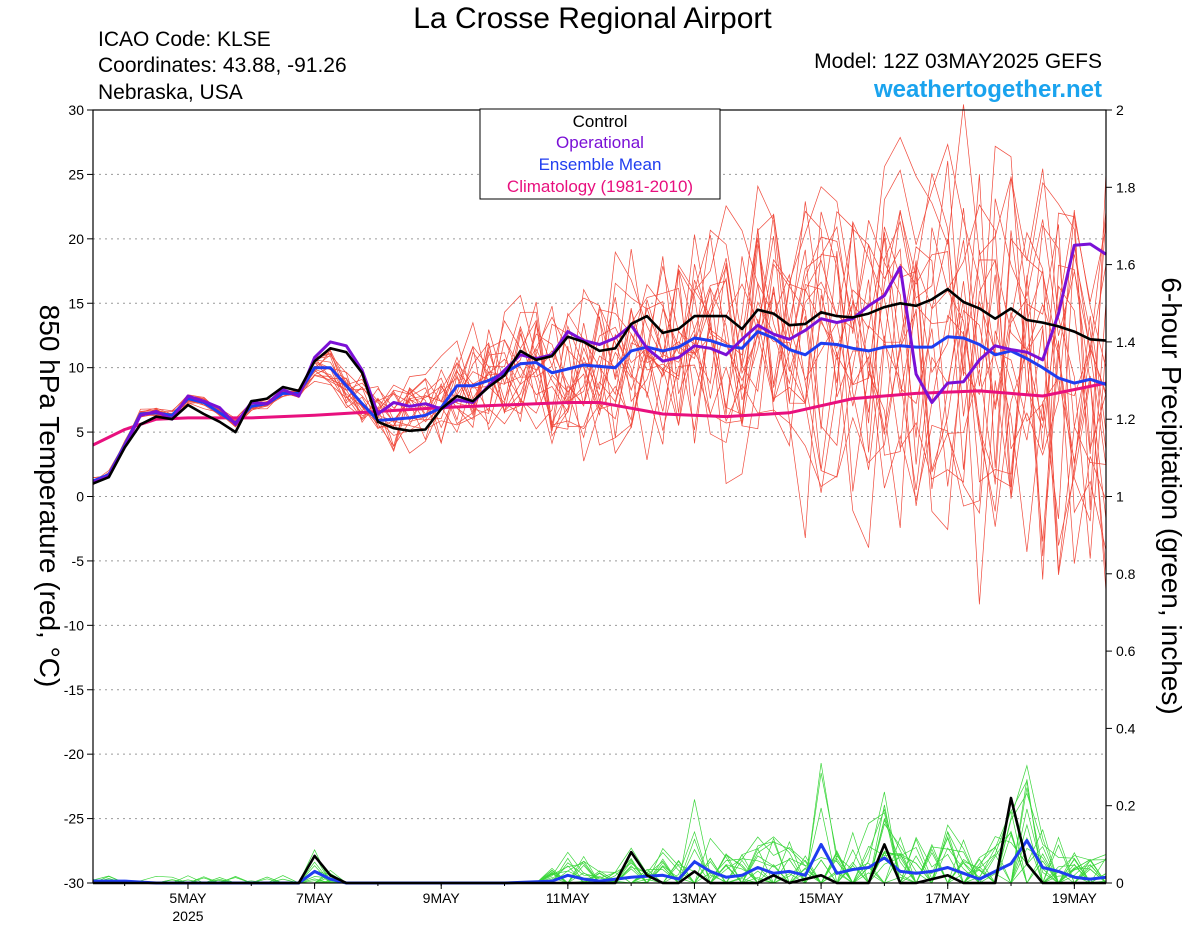 Image resolution: width=1200 pixels, height=927 pixels. I want to click on website-link: weathertogether.net, so click(987, 89).